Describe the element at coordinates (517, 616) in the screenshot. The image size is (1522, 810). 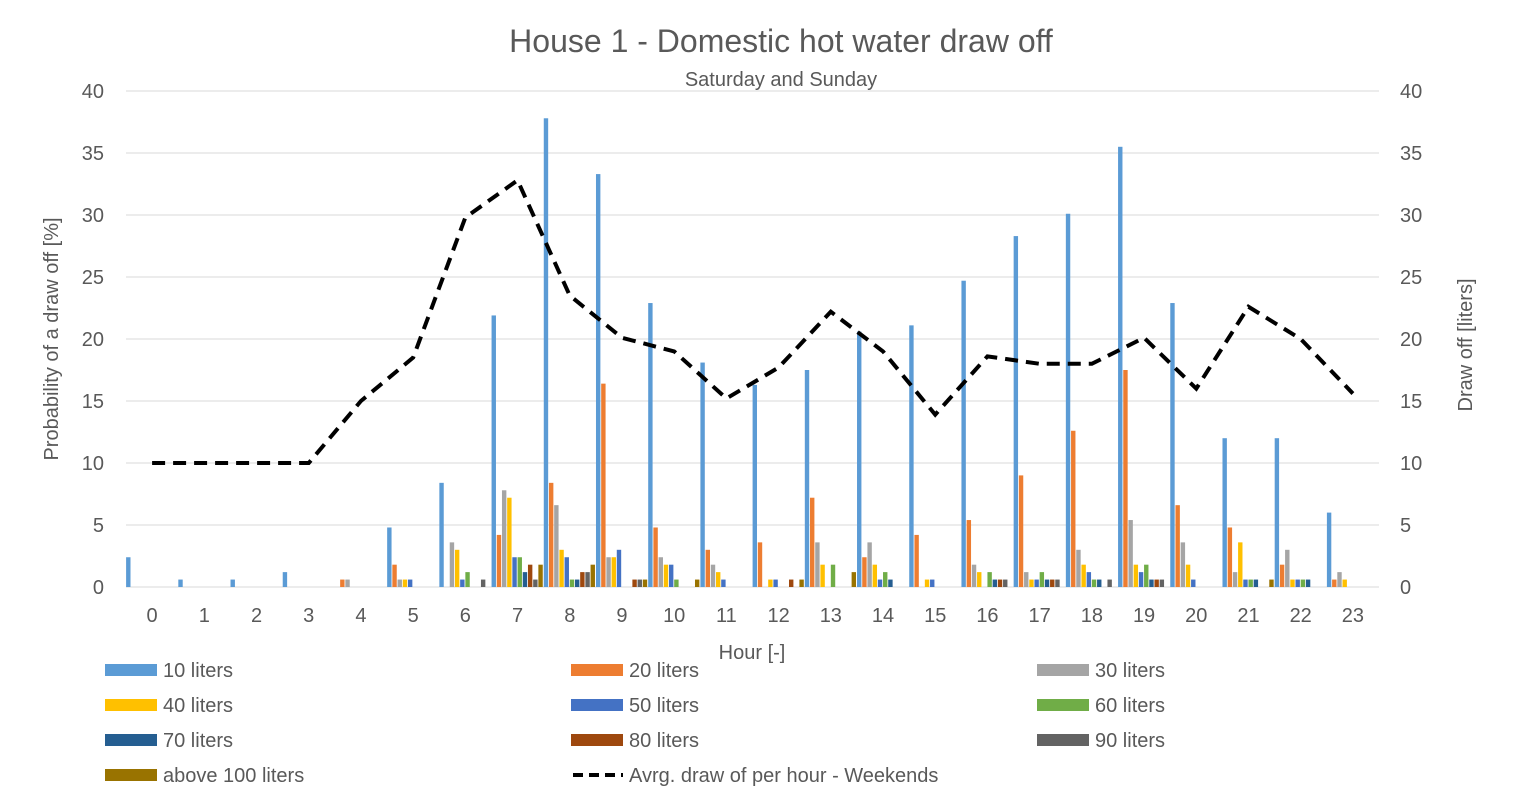
I see `x-tick-label-7: 7` at that location.